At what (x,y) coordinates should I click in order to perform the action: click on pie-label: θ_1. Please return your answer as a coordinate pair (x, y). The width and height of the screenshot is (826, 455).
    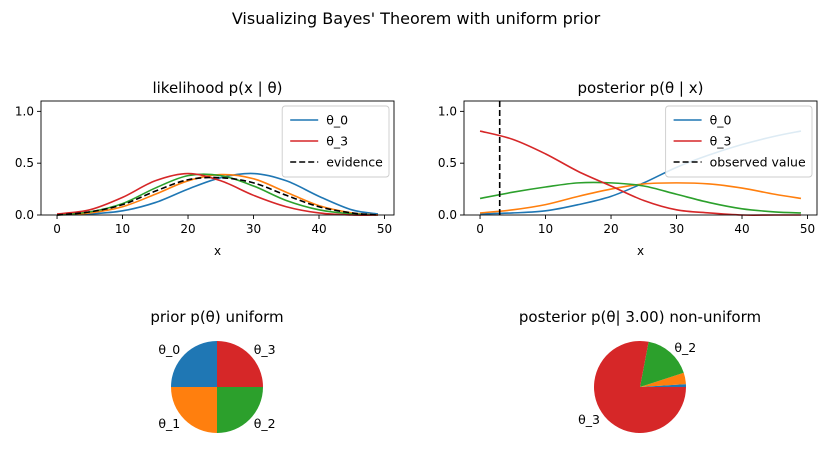
    Looking at the image, I should click on (169, 423).